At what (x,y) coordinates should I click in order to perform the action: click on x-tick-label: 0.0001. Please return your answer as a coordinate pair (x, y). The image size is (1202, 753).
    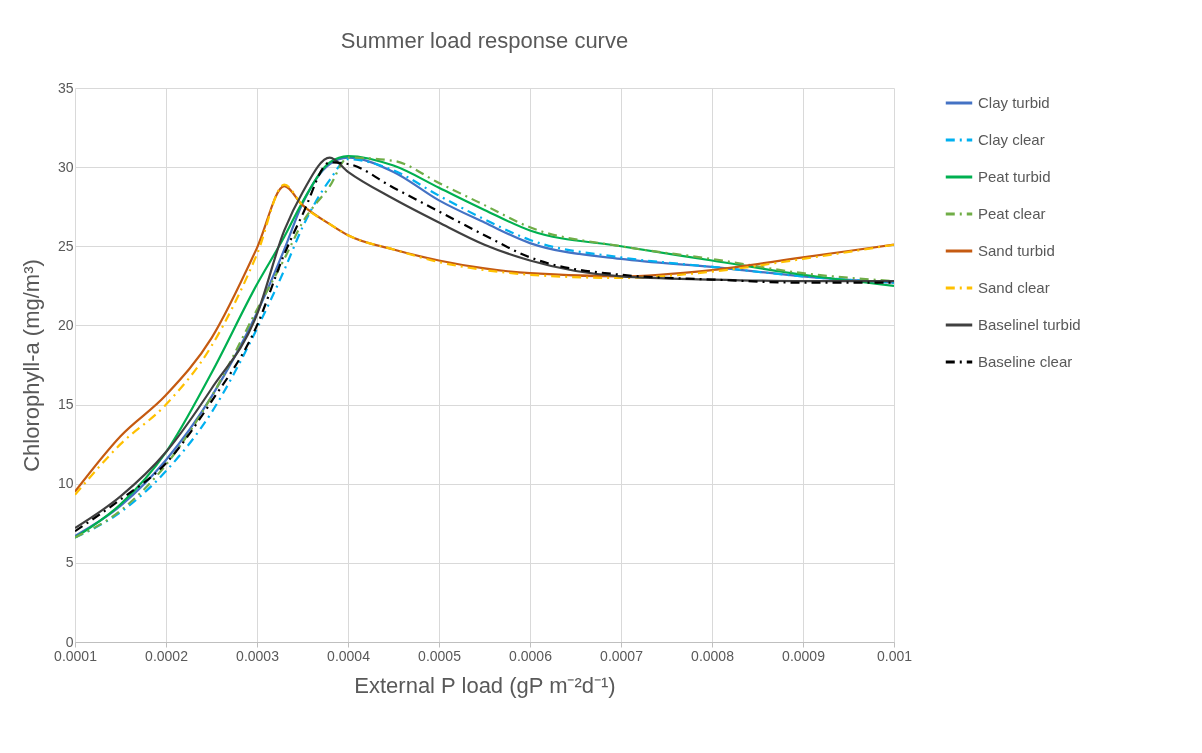
    Looking at the image, I should click on (76, 655).